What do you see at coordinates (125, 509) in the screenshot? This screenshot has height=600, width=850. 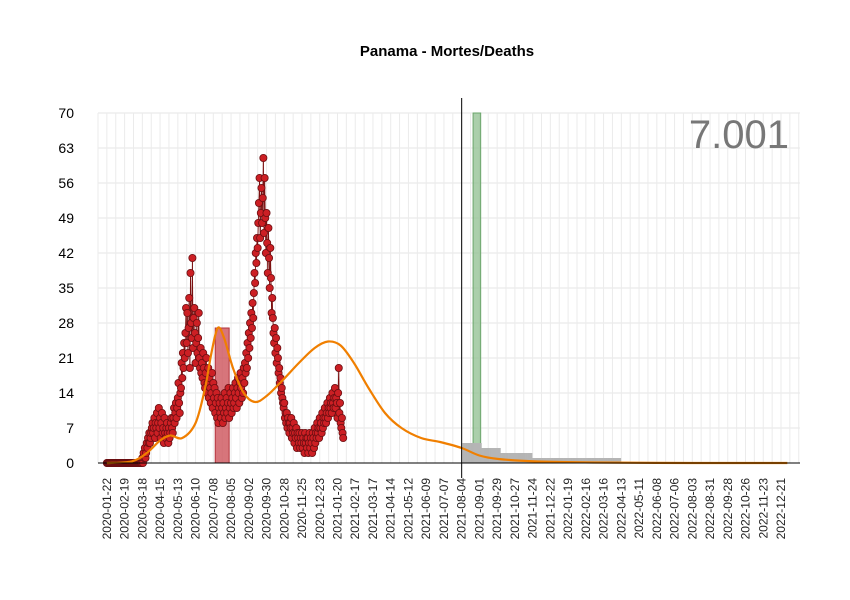 I see `x-tick-label: 2020-02-19` at bounding box center [125, 509].